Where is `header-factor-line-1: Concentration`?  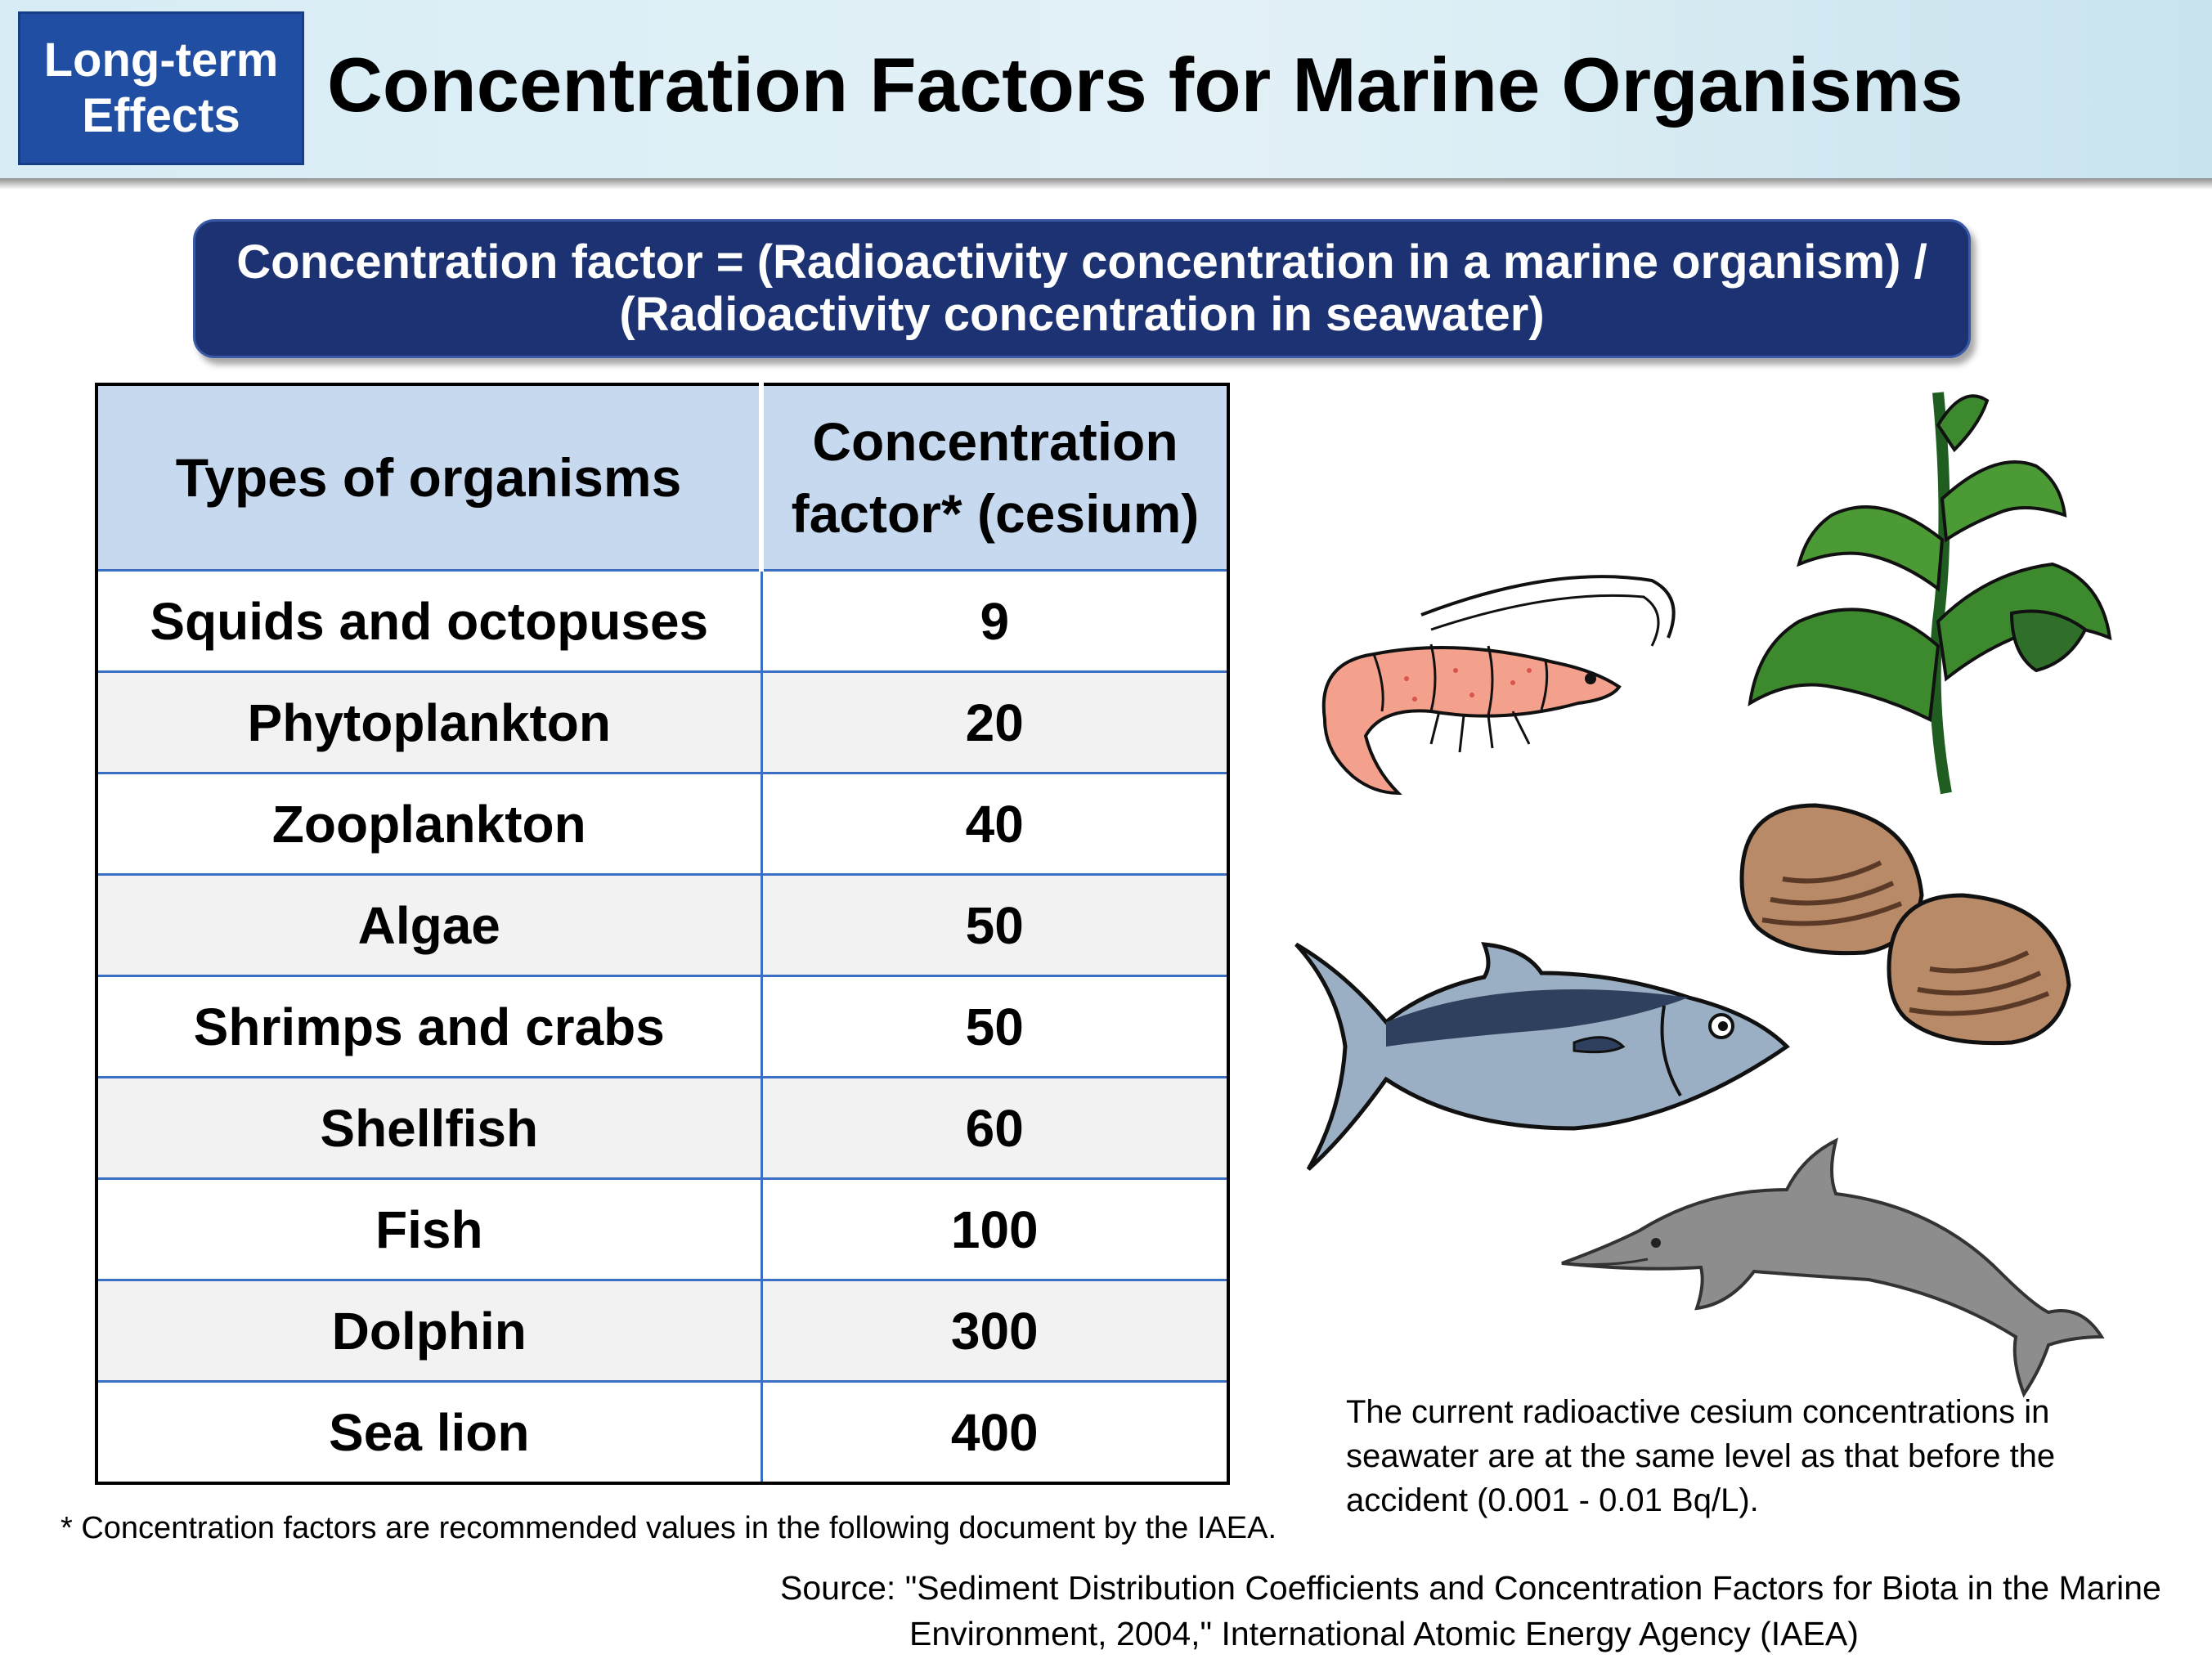 header-factor-line-1: Concentration is located at coordinates (995, 441).